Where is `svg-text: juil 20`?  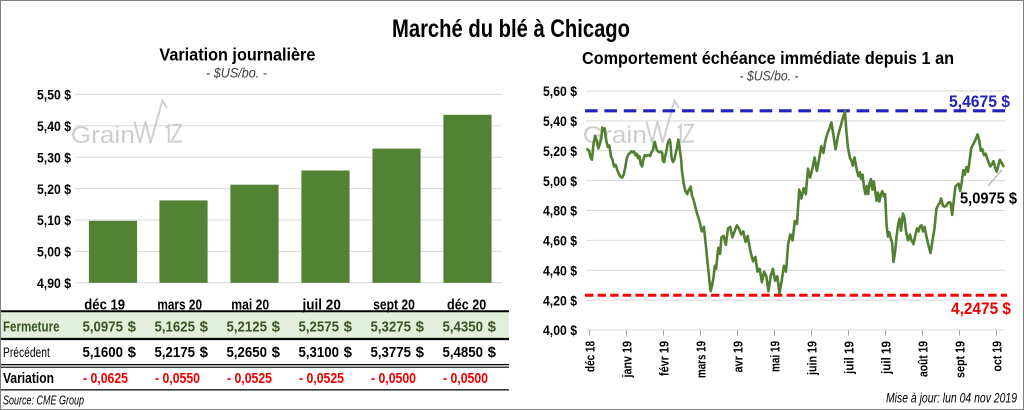 svg-text: juil 20 is located at coordinates (321, 304).